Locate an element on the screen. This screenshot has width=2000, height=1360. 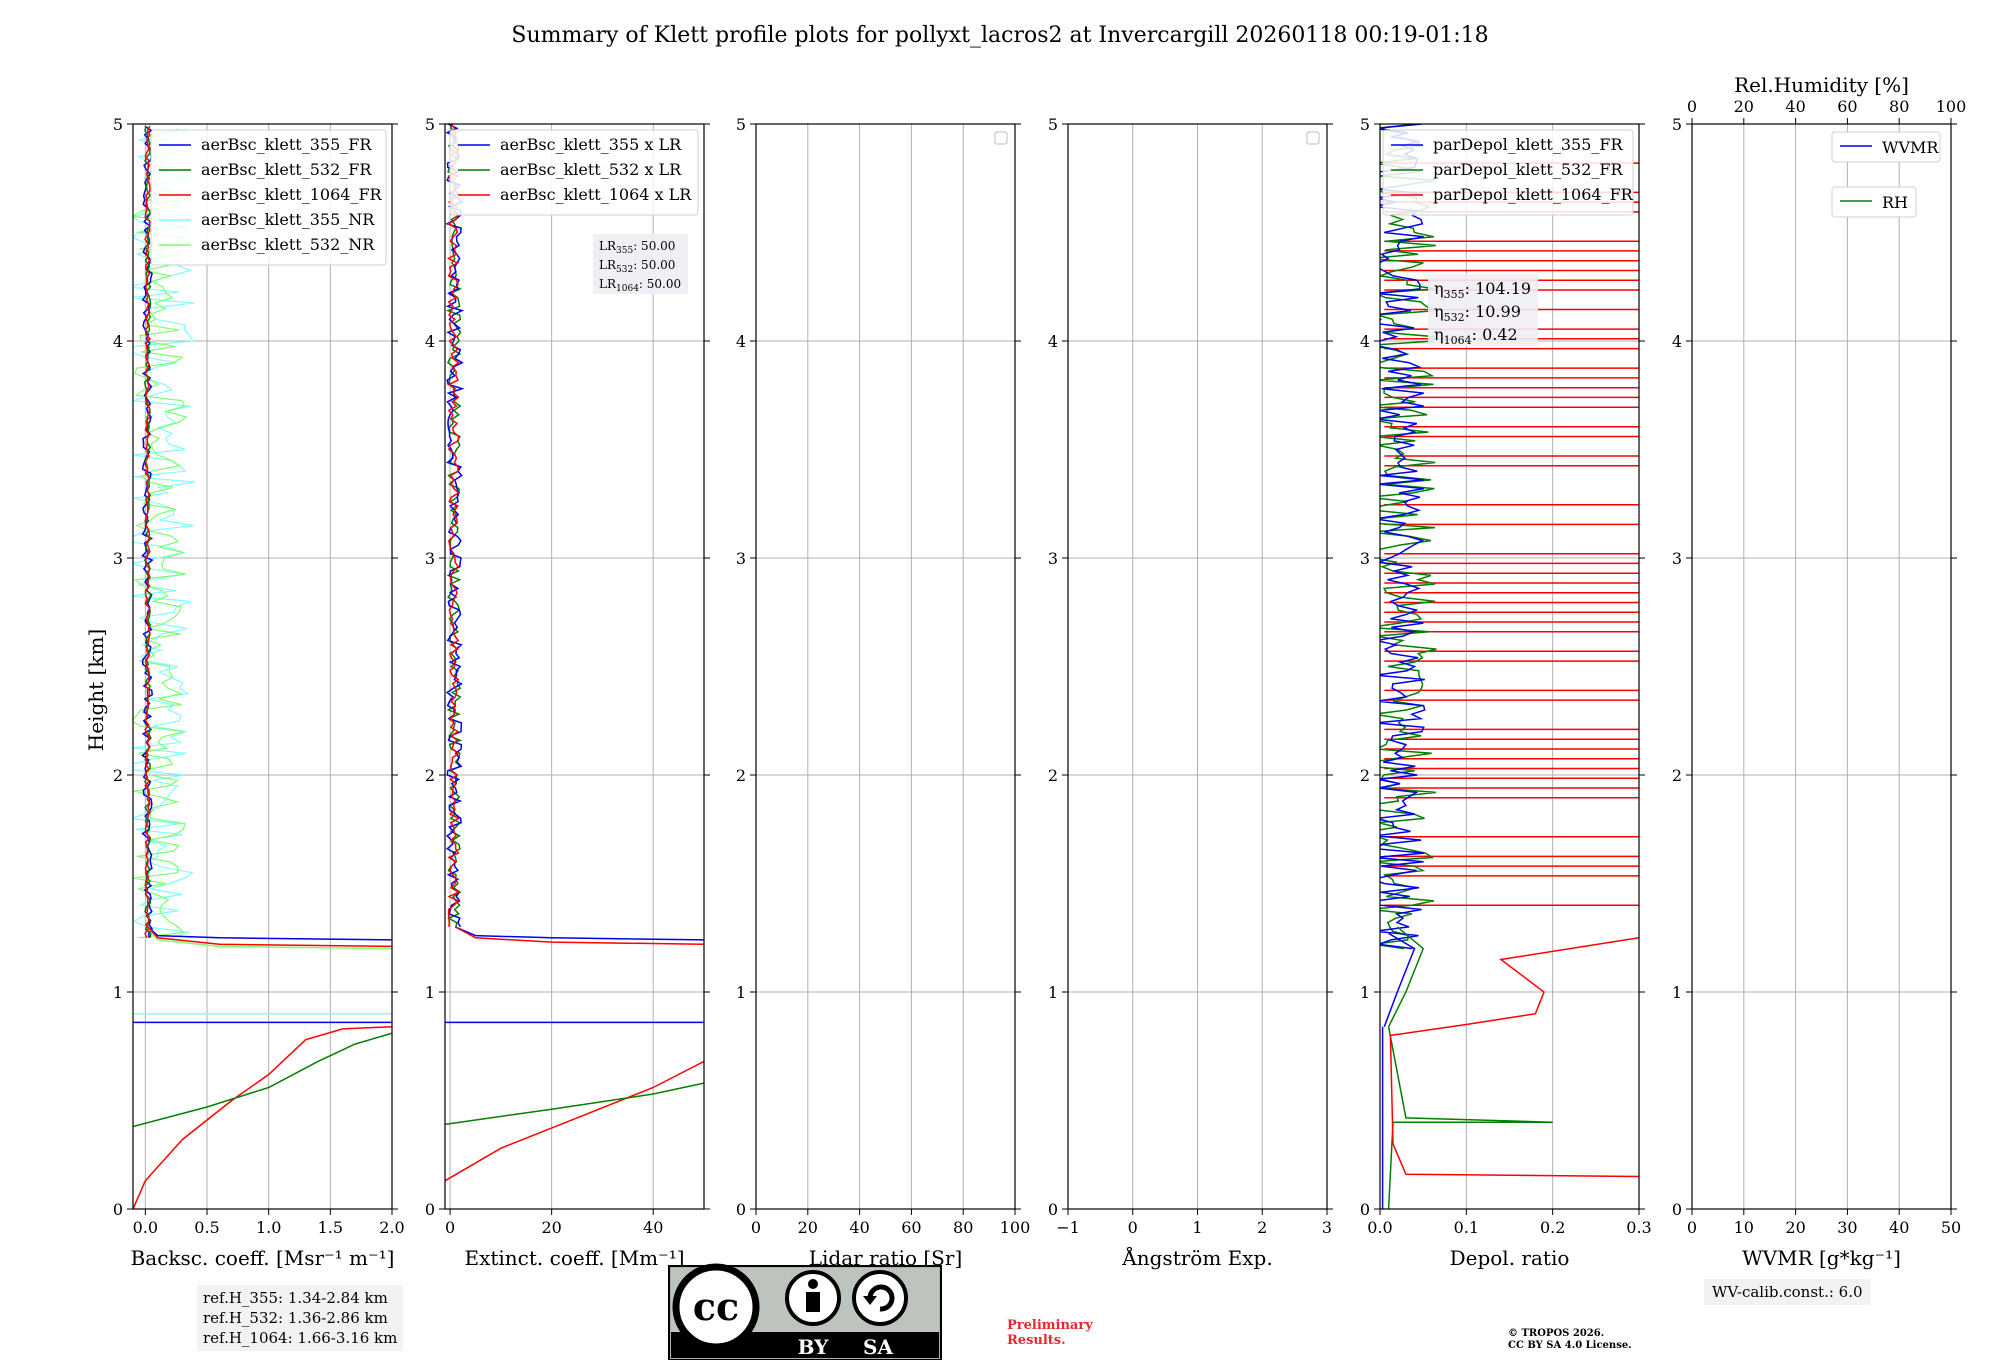
legend-label: parDepol_klett_355_FR is located at coordinates (1528, 144).